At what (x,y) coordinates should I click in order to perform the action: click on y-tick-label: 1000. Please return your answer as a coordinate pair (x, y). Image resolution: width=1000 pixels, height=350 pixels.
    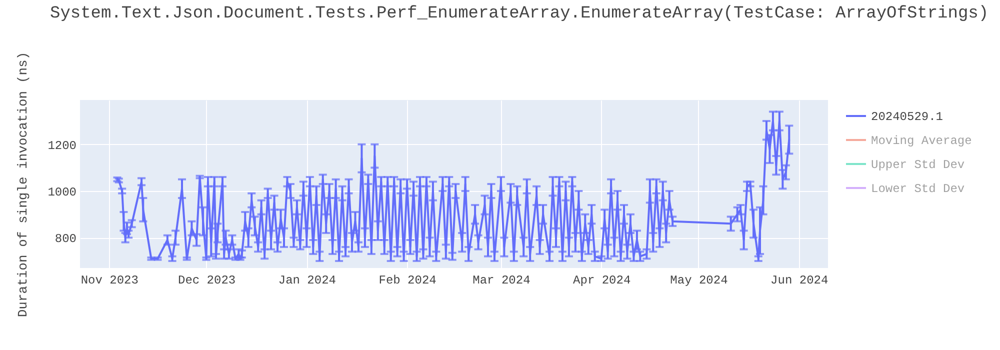
    Looking at the image, I should click on (62, 193).